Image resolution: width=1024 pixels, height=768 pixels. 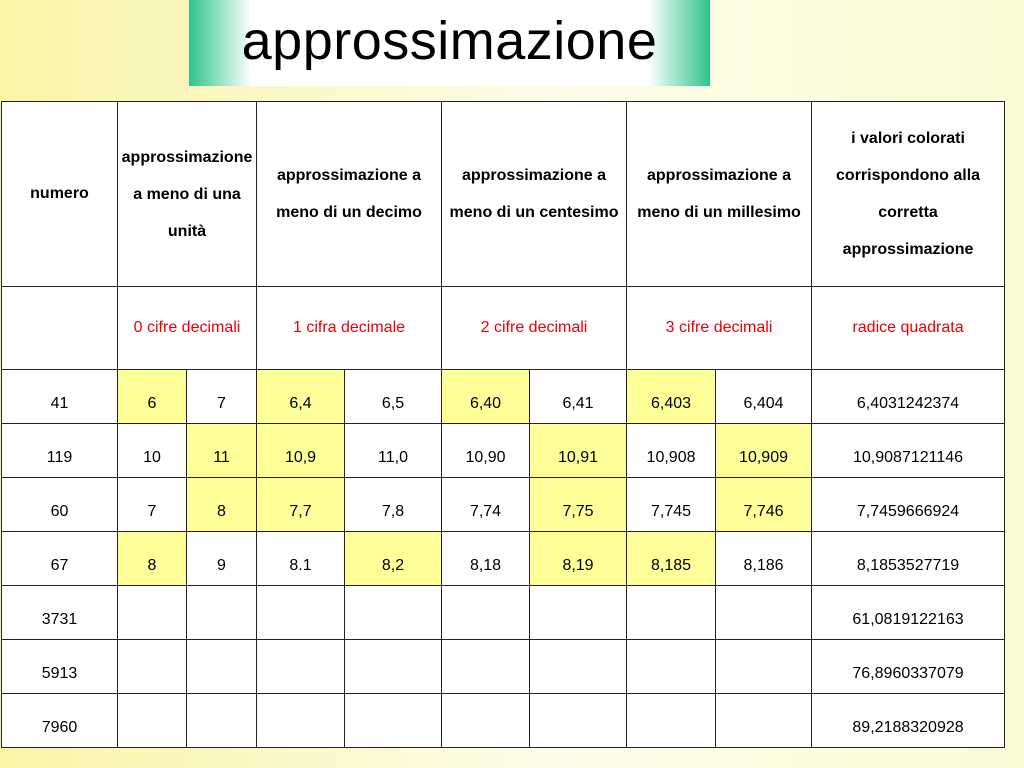 What do you see at coordinates (187, 328) in the screenshot?
I see `subheader-unita: 0 cifre decimali` at bounding box center [187, 328].